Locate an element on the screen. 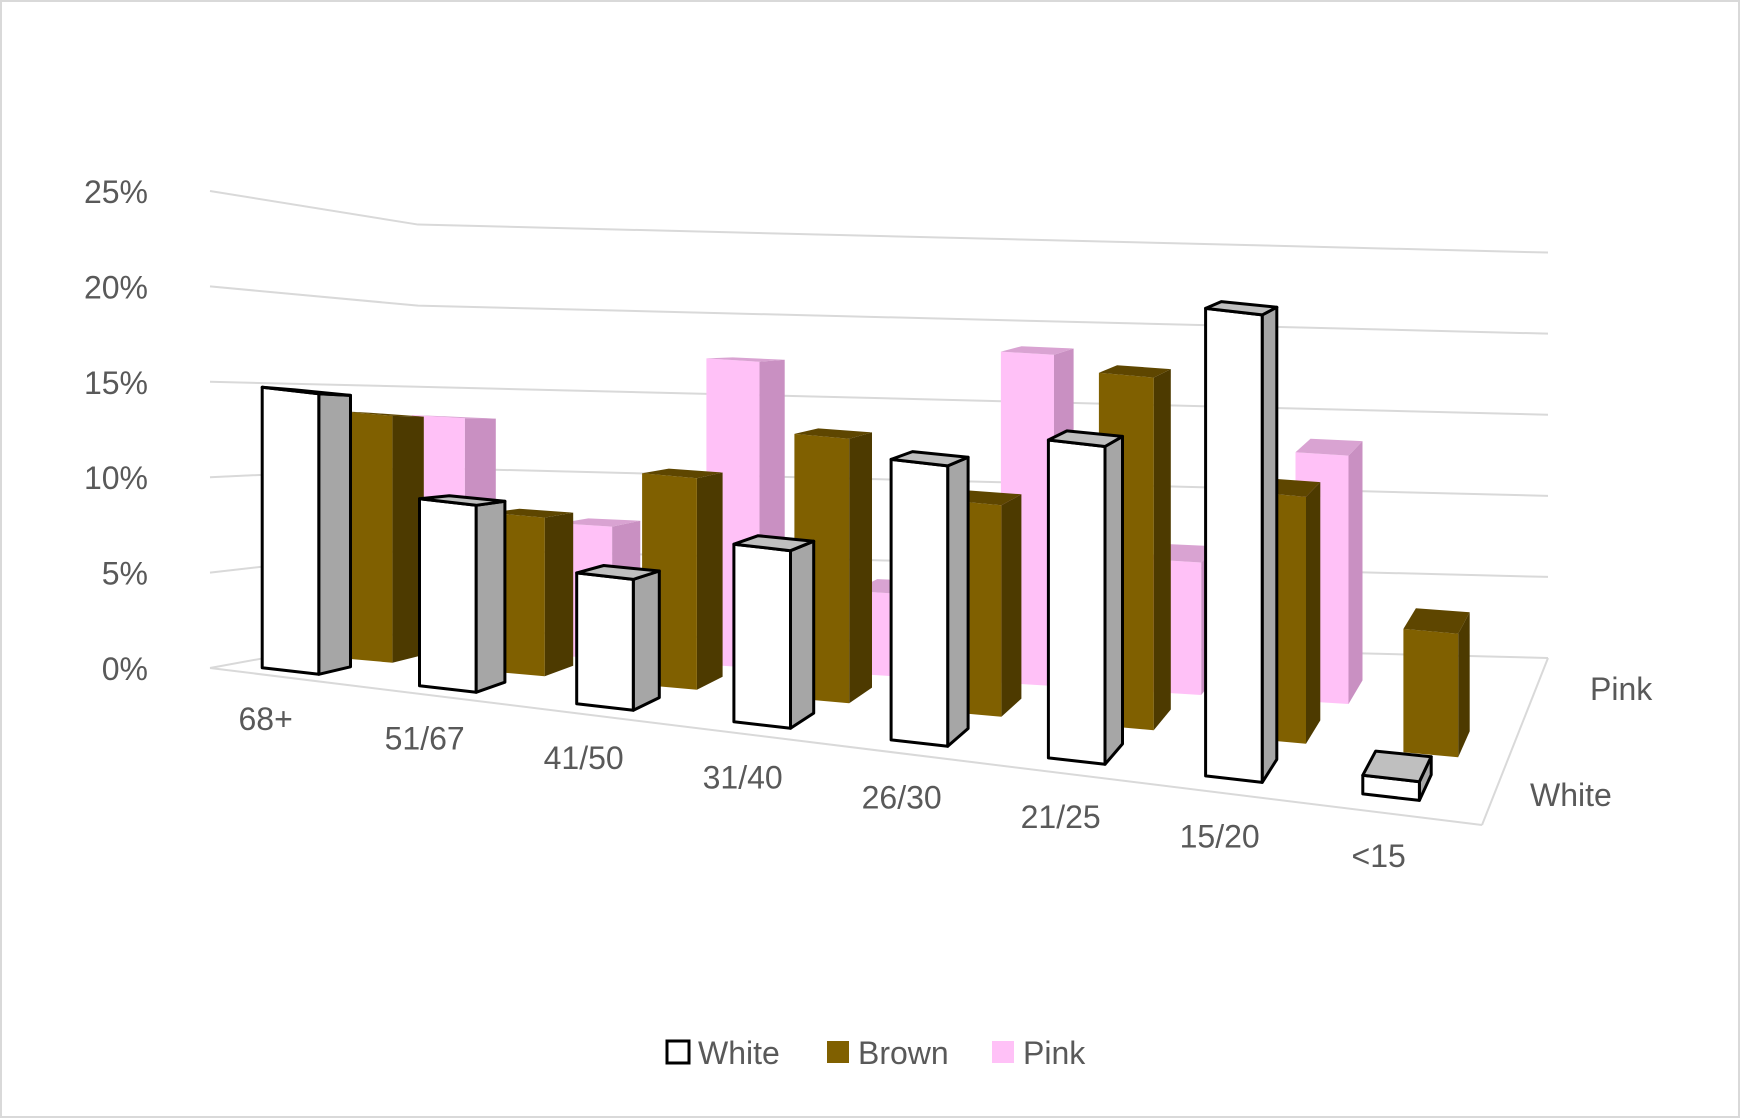  depth-axis-ticks: Pink White is located at coordinates (1591, 742).